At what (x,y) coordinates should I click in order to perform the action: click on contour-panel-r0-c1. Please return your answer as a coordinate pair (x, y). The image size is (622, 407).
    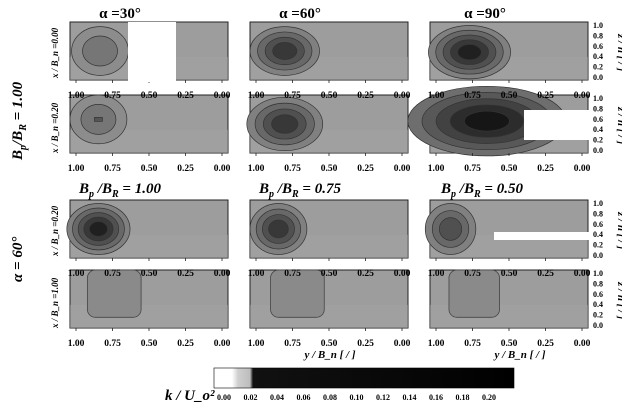
    Looking at the image, I should click on (329, 52).